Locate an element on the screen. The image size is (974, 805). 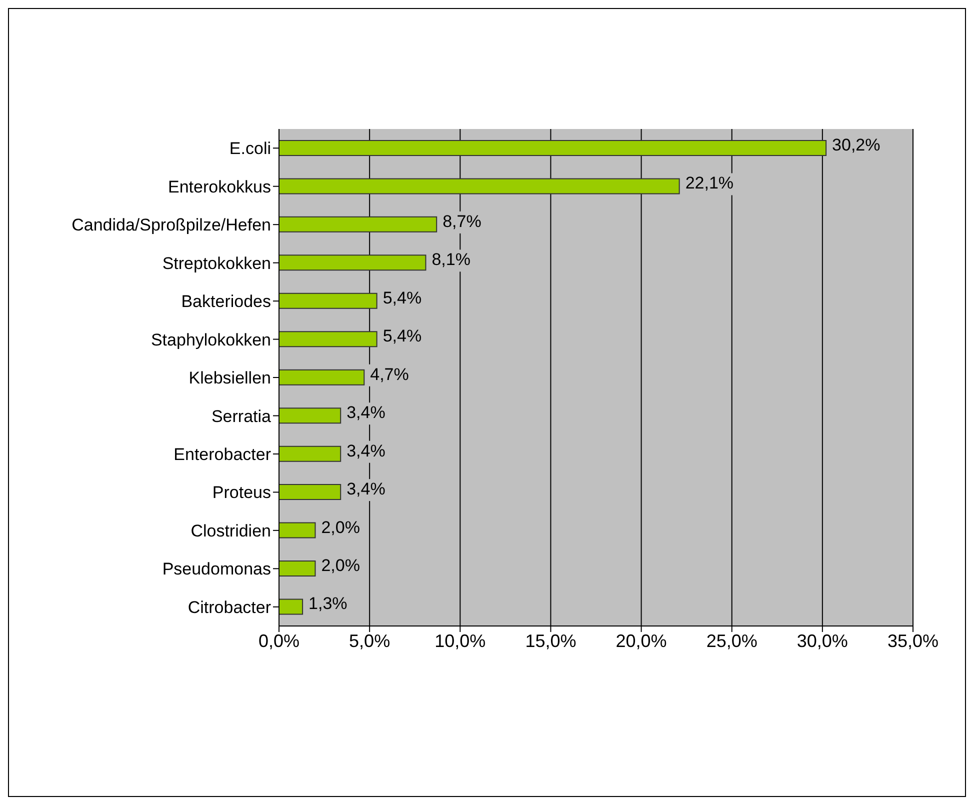
data-label: 8,7% is located at coordinates (462, 221).